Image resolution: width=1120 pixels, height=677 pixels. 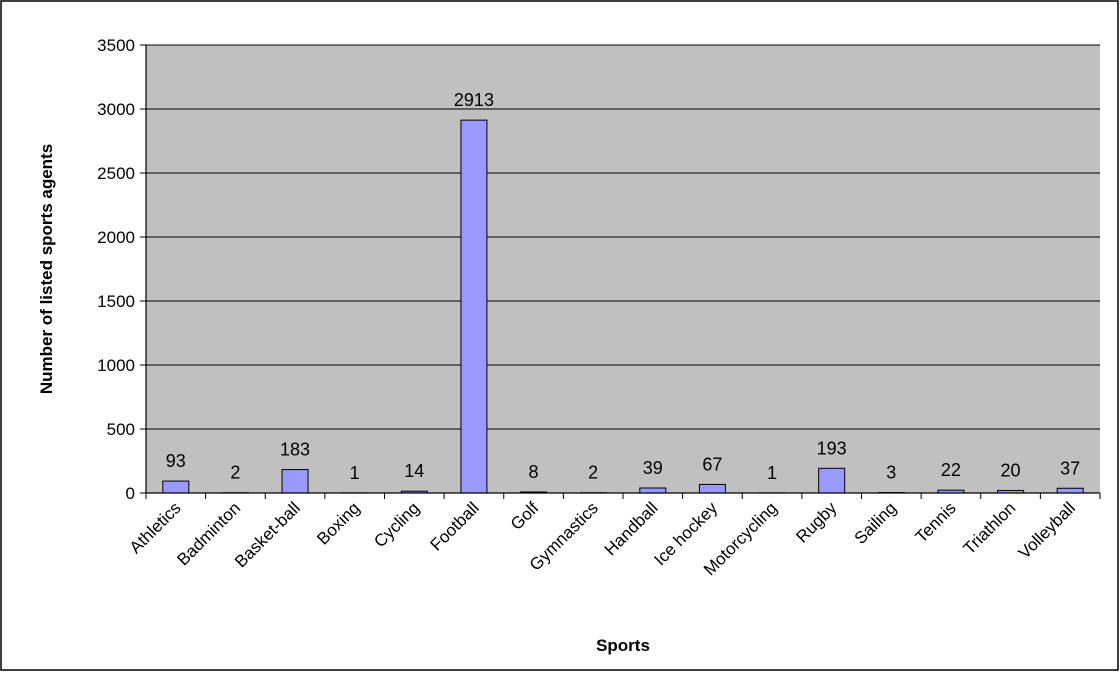 I want to click on data-label: 8, so click(x=534, y=472).